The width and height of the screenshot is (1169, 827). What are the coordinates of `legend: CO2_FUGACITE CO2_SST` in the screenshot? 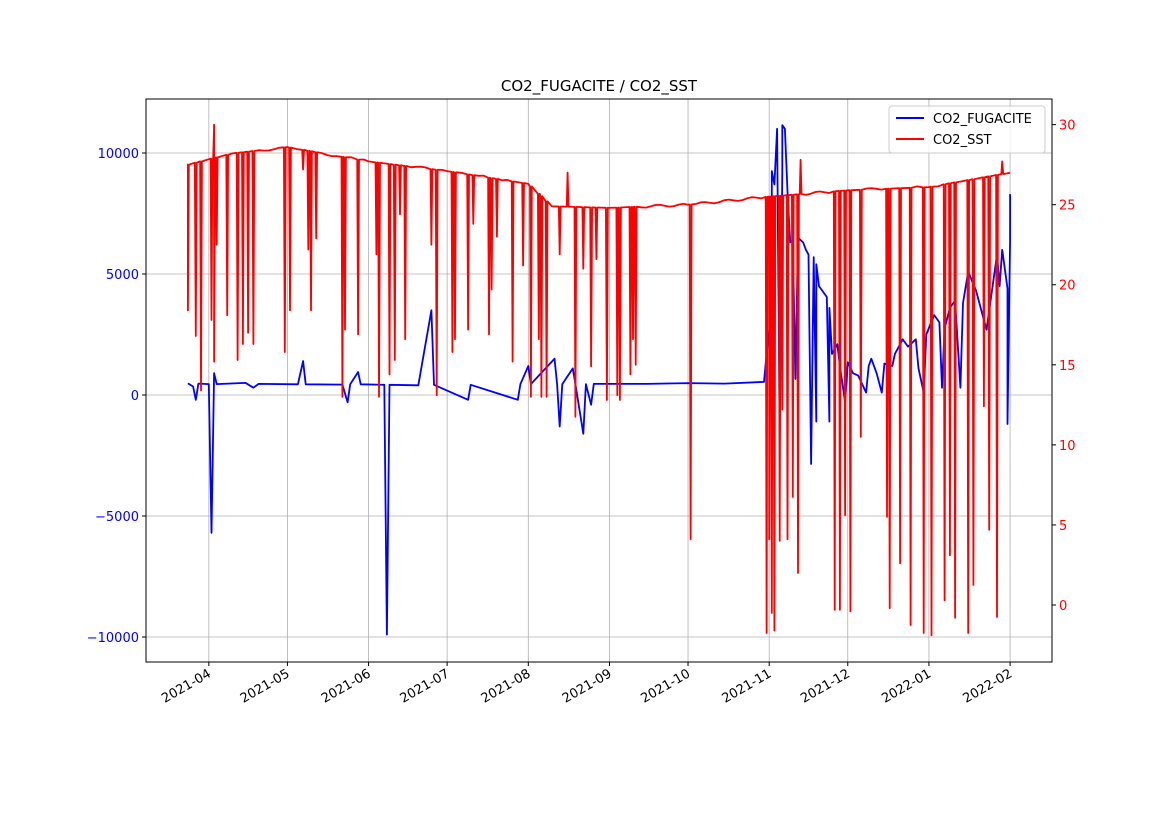 It's located at (967, 129).